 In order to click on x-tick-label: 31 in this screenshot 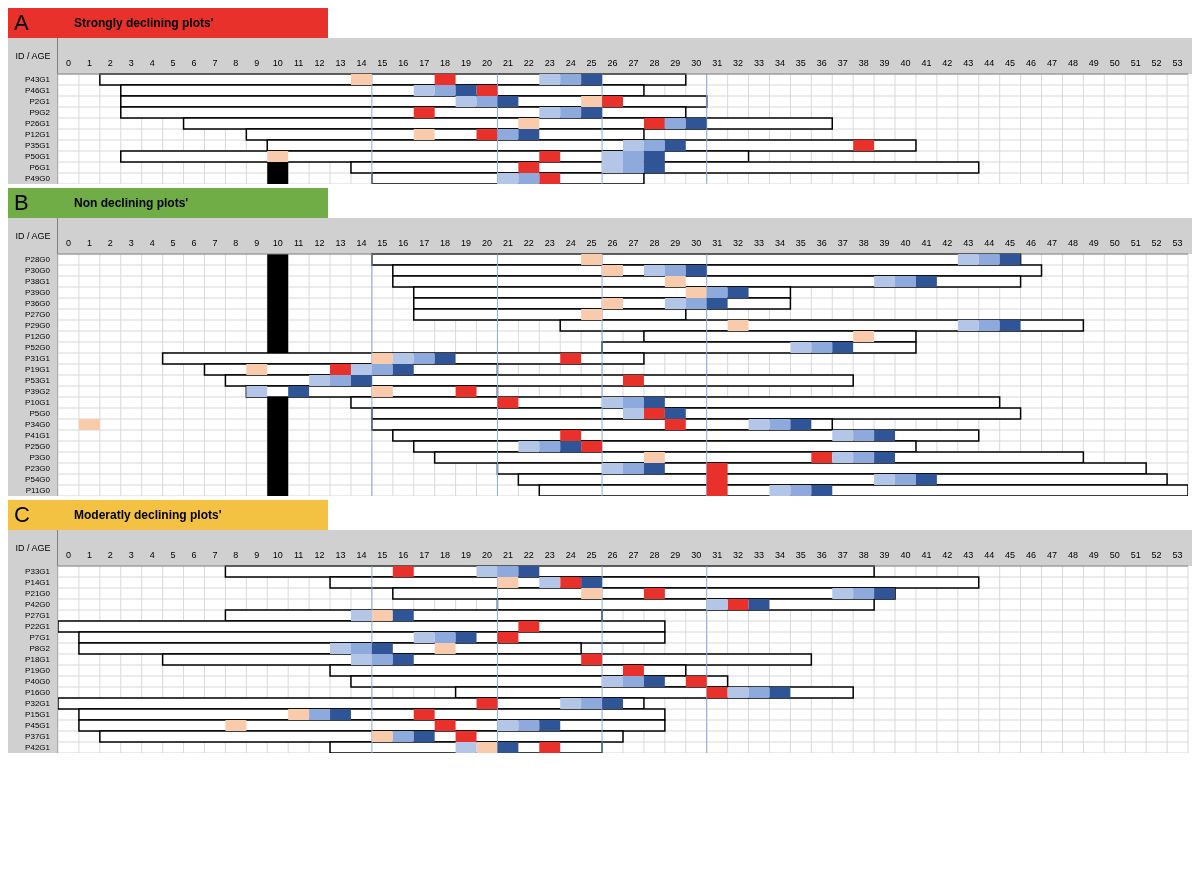, I will do `click(717, 63)`.